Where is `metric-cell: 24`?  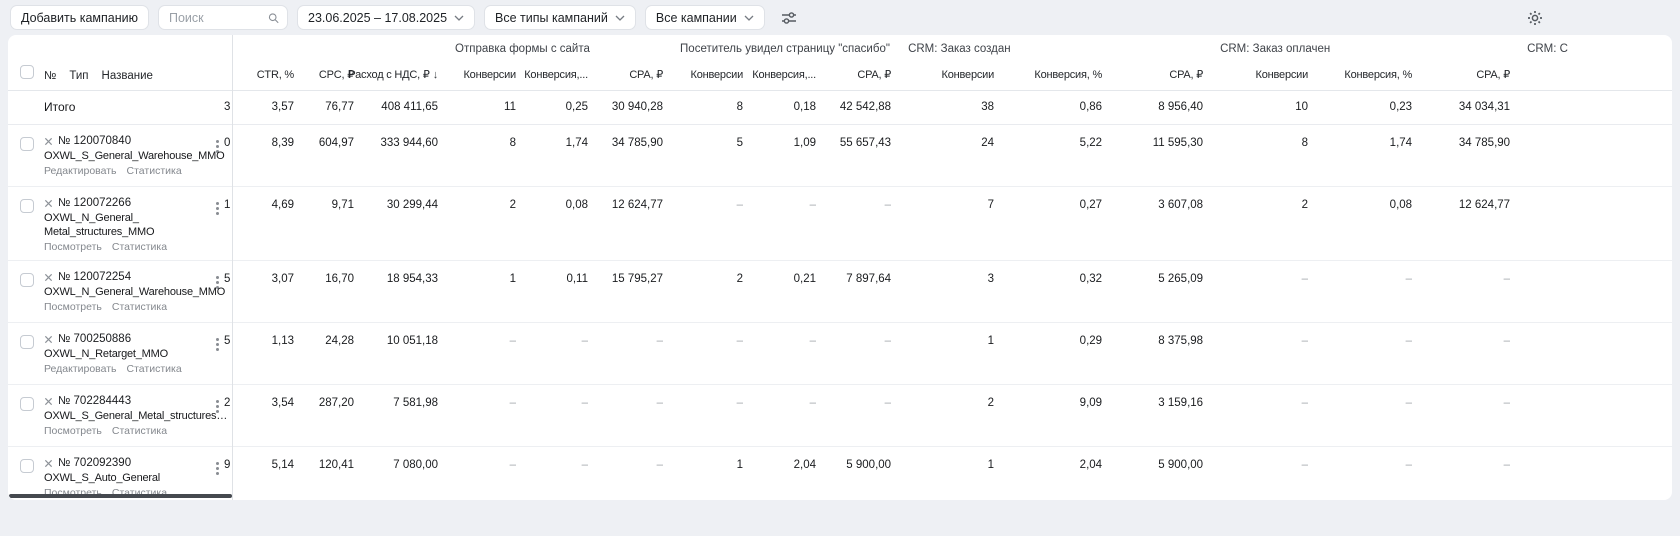
metric-cell: 24 is located at coordinates (945, 155).